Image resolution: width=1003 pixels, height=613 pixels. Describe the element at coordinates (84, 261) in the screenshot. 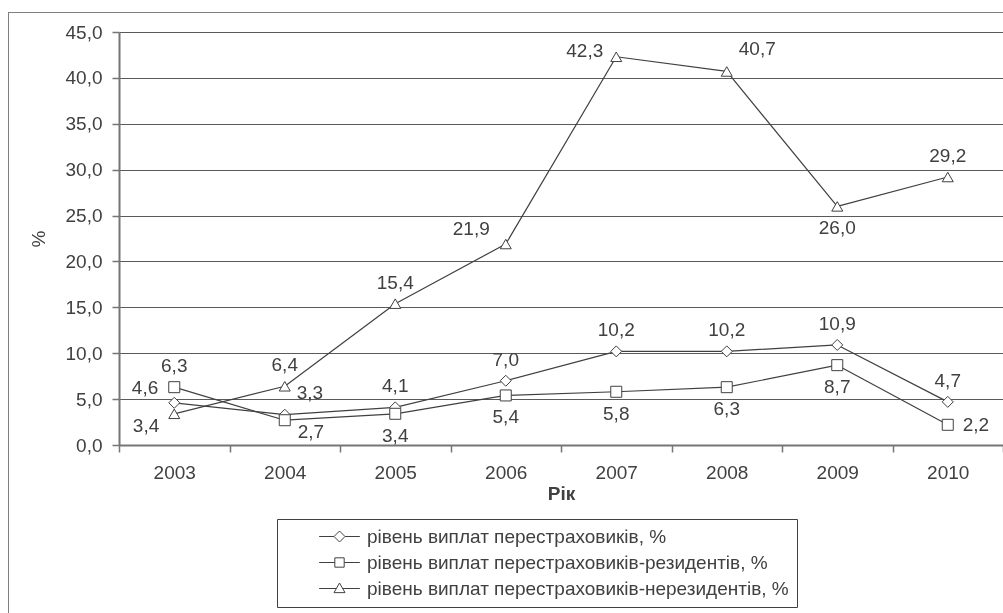

I see `y-tick-label: 20,0` at that location.